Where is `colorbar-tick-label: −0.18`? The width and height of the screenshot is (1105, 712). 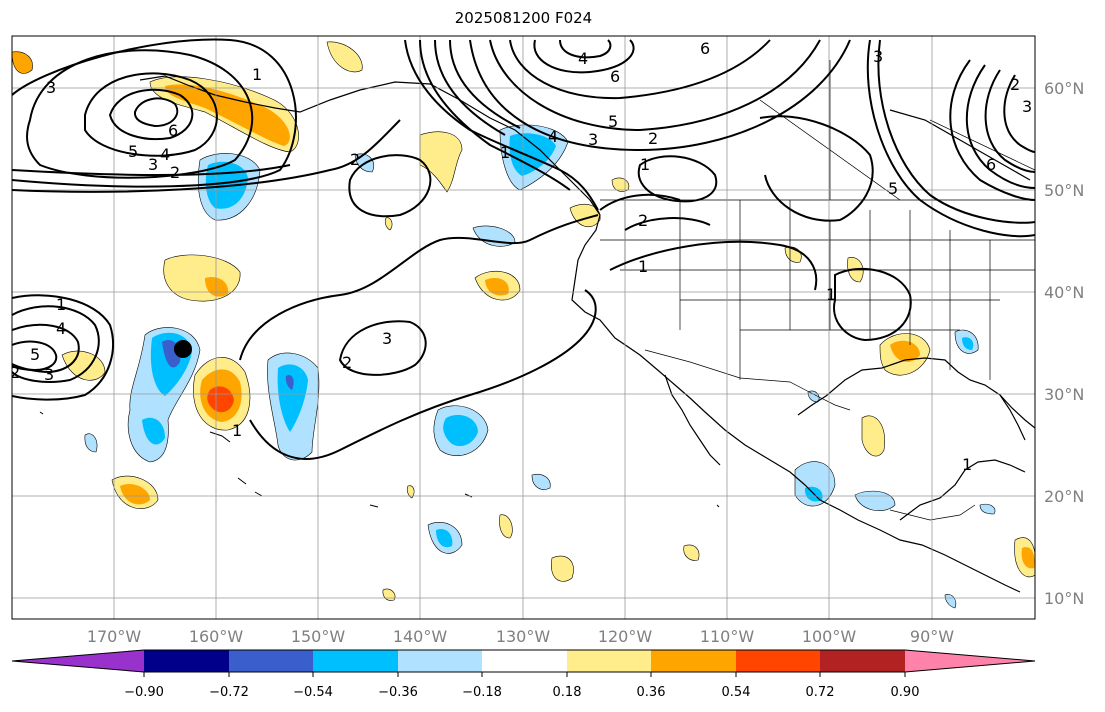
colorbar-tick-label: −0.18 is located at coordinates (482, 692).